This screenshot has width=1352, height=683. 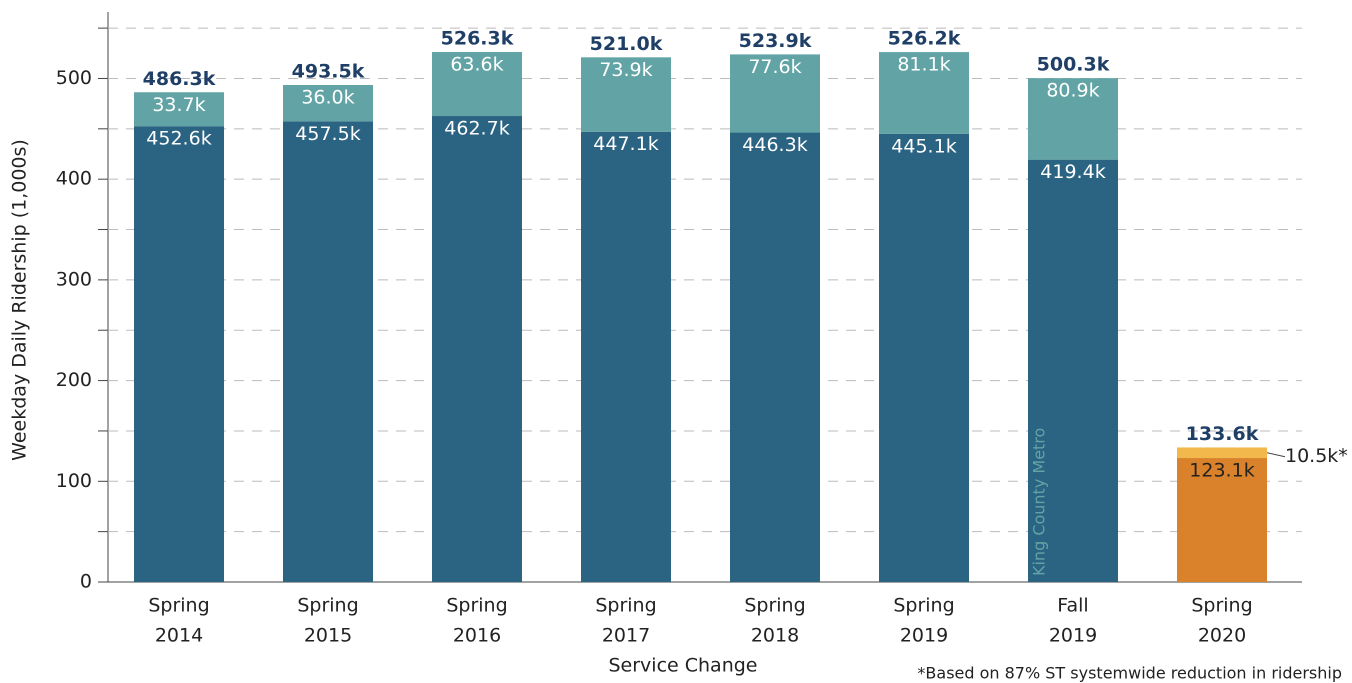 I want to click on x-tick-label: Fall, so click(x=1072, y=606).